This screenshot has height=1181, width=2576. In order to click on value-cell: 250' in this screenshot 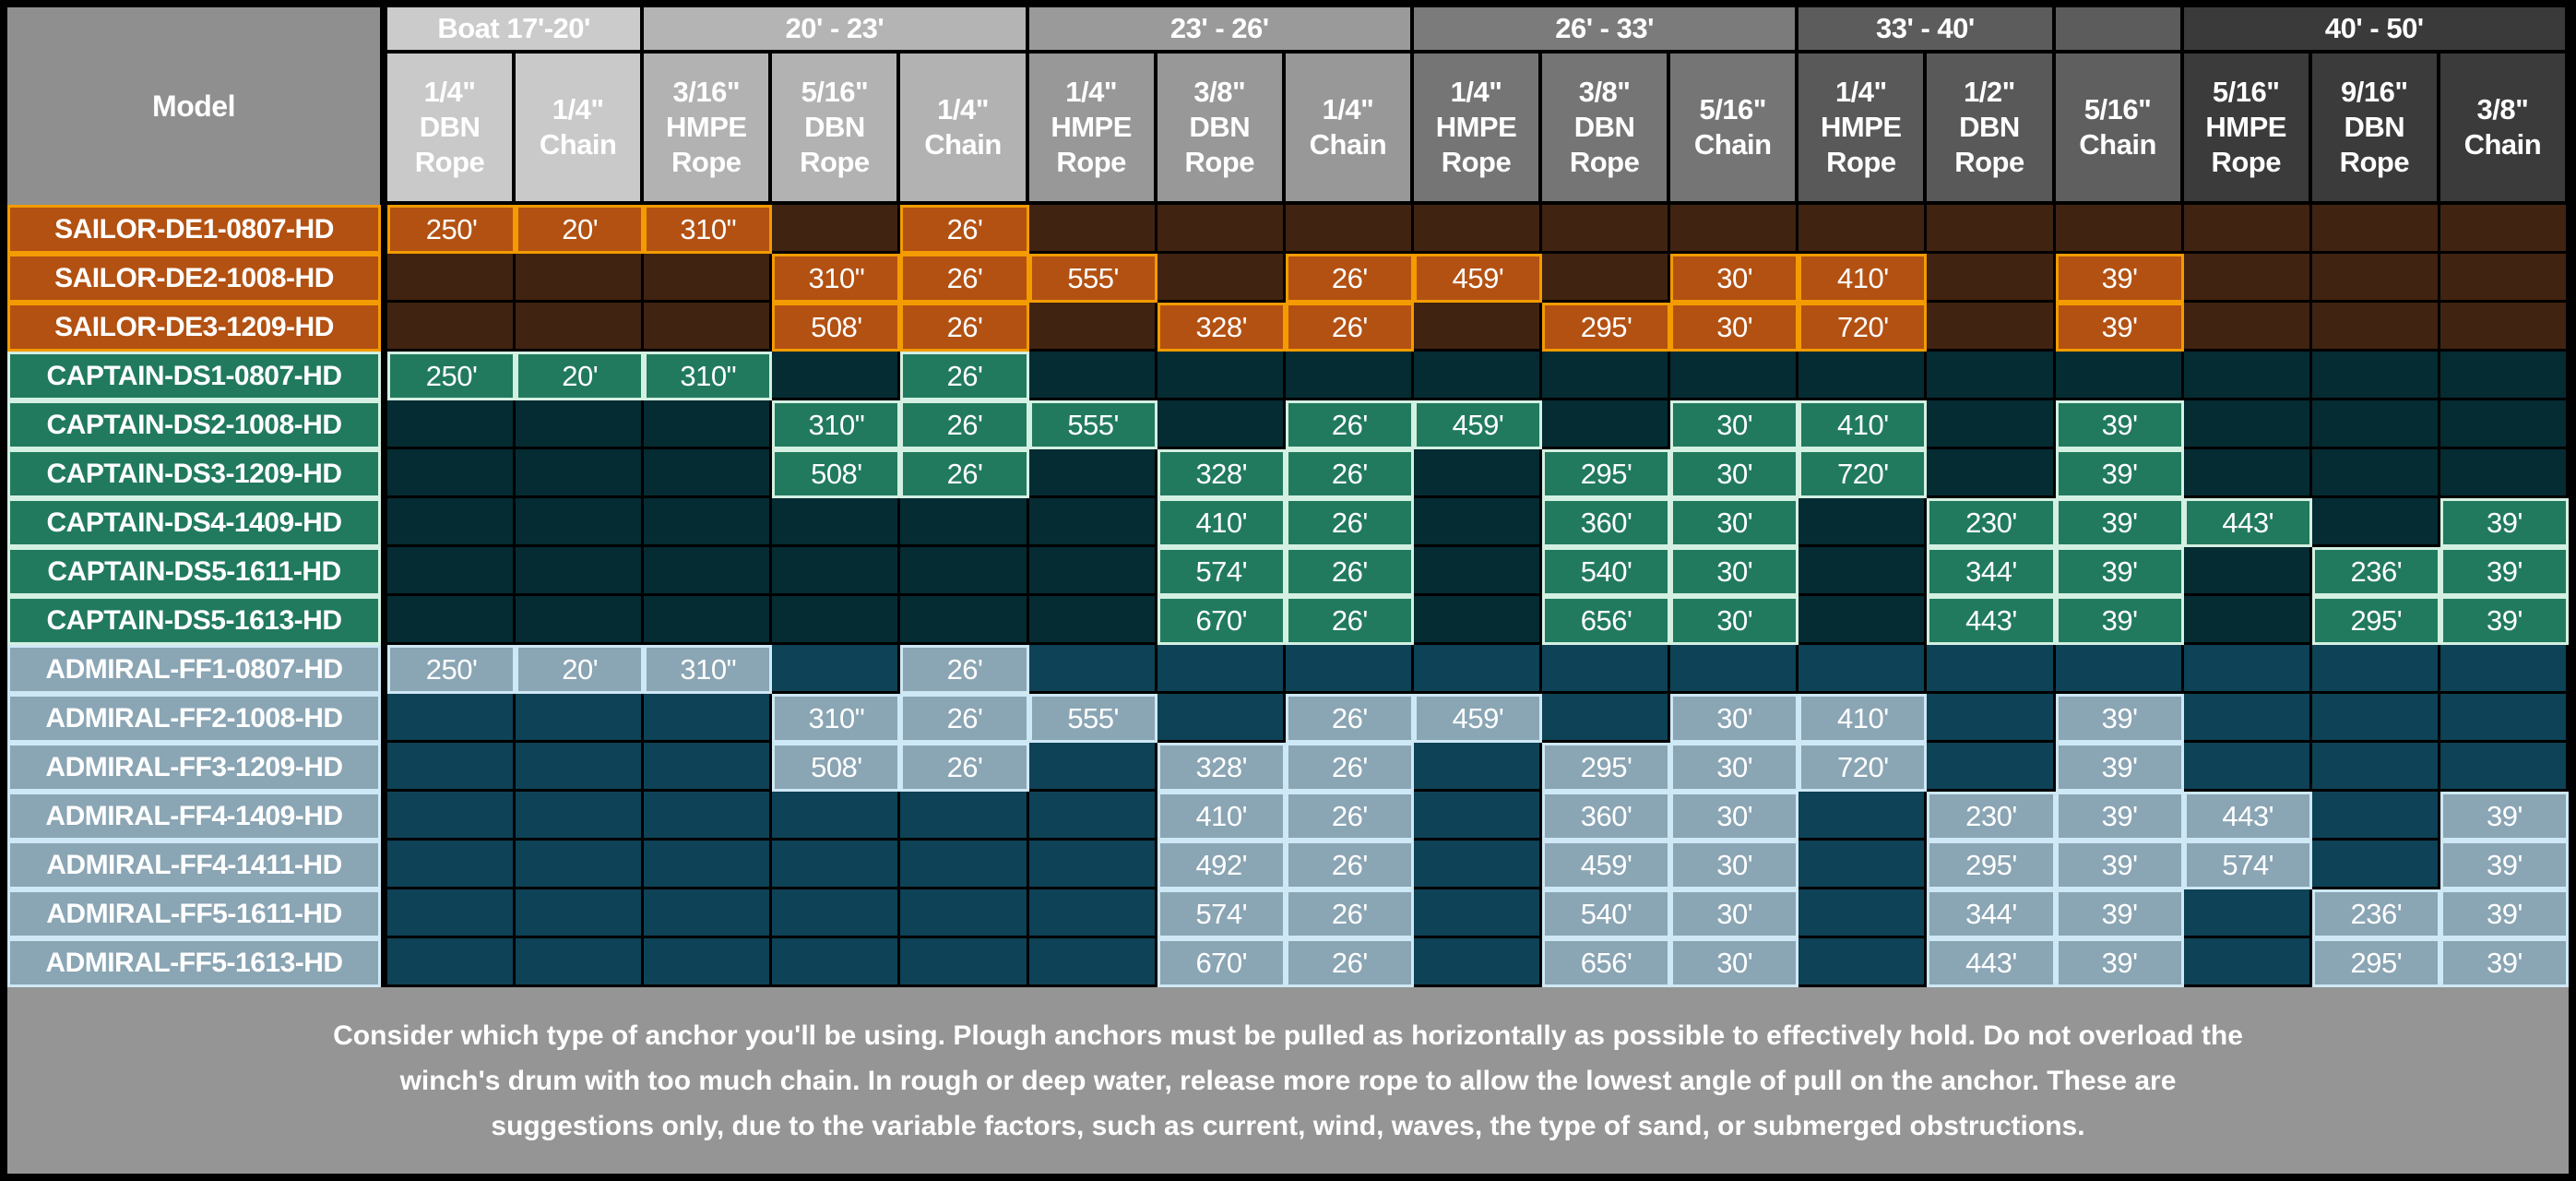, I will do `click(451, 229)`.